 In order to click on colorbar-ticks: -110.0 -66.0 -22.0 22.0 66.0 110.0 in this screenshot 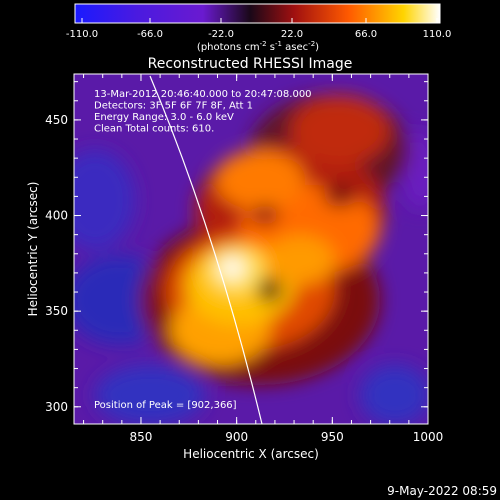, I will do `click(258, 29)`.